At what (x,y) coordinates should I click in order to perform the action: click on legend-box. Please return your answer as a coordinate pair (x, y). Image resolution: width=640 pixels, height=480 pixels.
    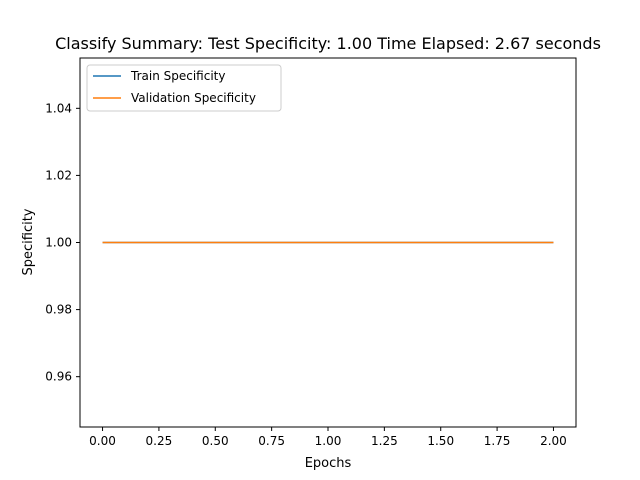
    Looking at the image, I should click on (184, 88).